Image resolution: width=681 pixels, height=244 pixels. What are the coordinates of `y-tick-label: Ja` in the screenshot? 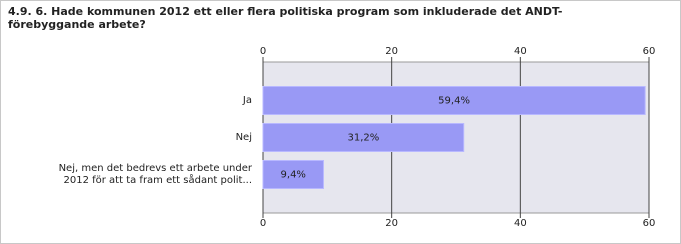 It's located at (247, 100).